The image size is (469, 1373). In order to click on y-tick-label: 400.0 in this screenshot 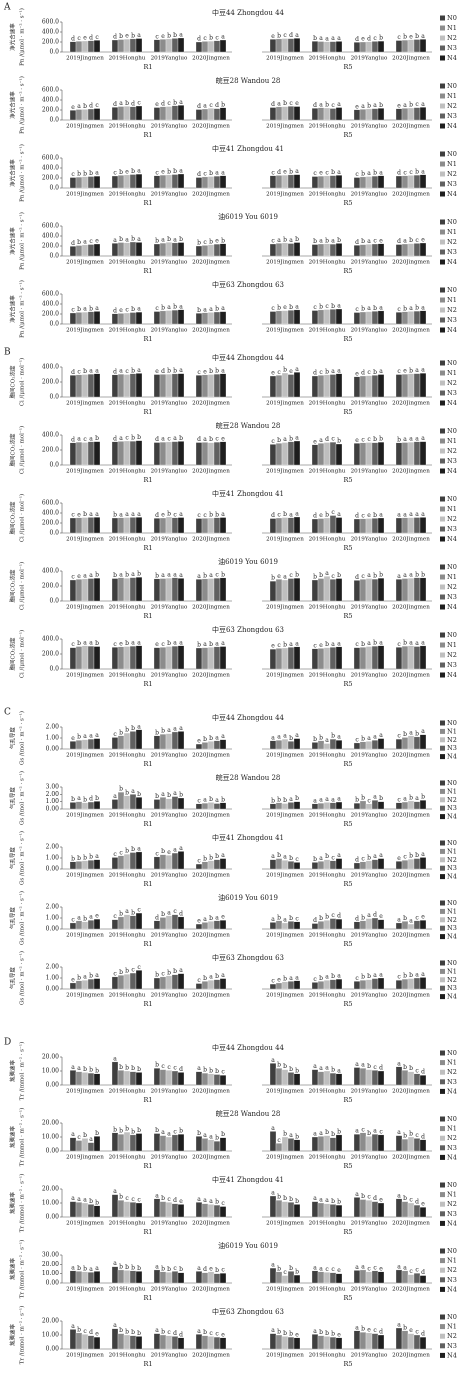, I will do `click(50, 571)`.